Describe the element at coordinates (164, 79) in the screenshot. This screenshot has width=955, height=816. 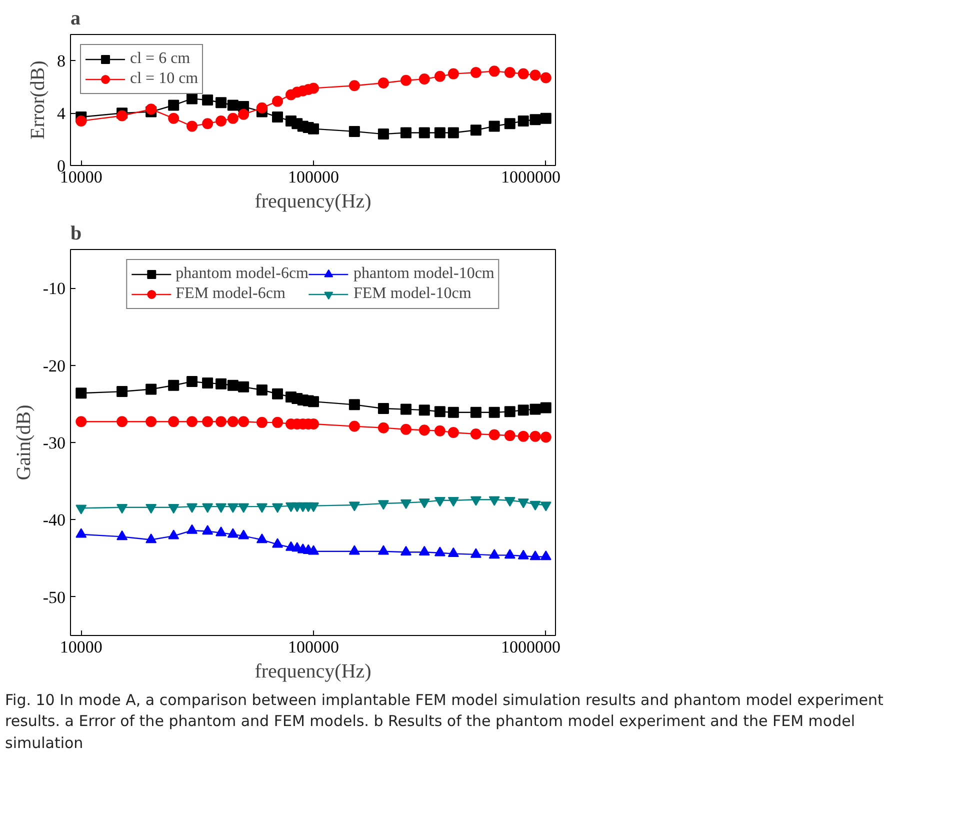
I see `legend-label: cl = 10 cm` at that location.